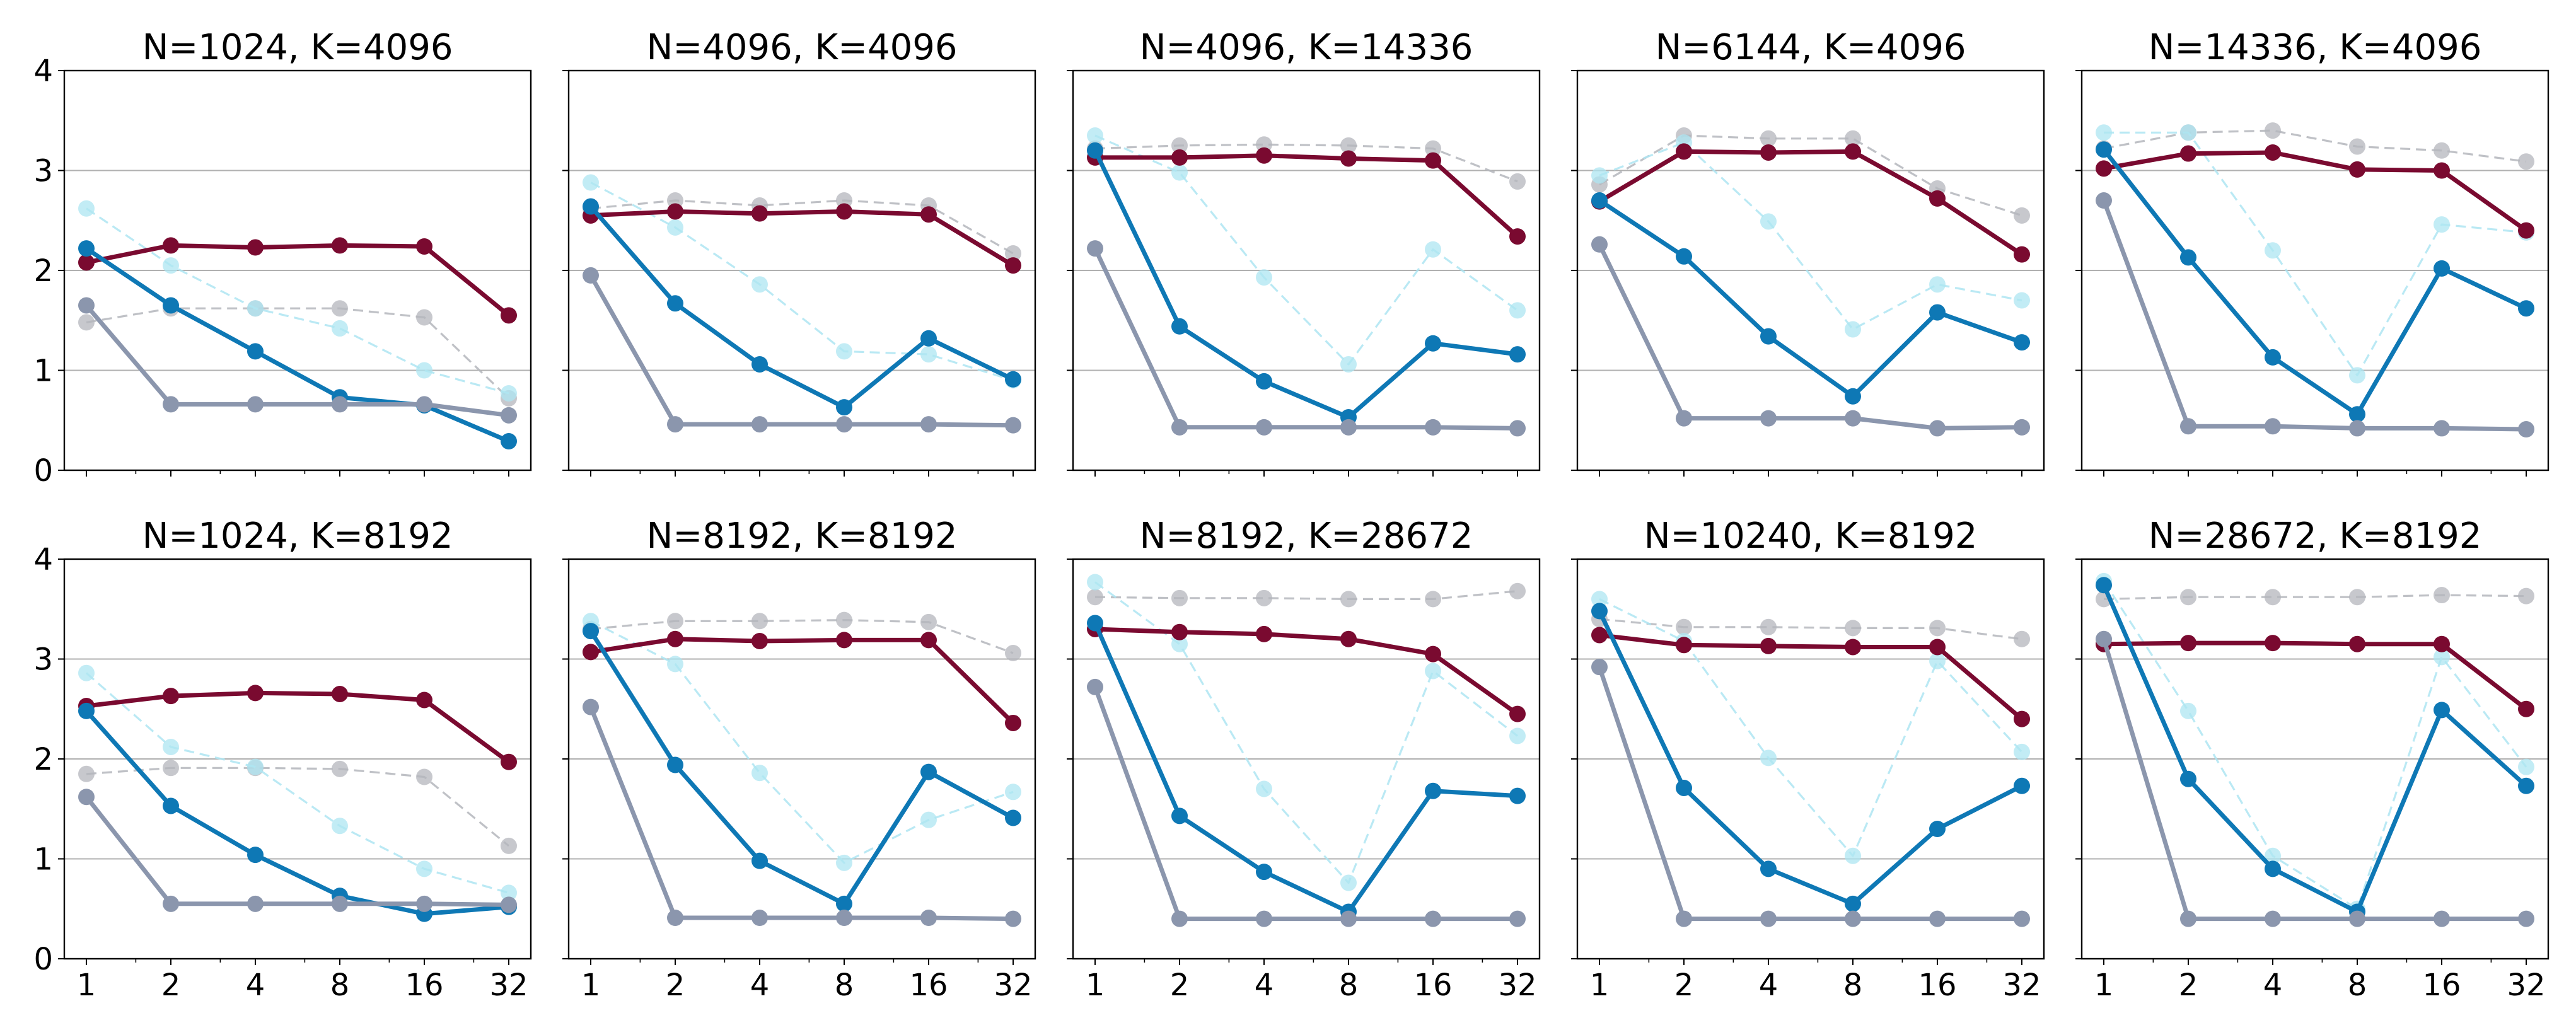  I want to click on x-tick-label: 16, so click(424, 985).